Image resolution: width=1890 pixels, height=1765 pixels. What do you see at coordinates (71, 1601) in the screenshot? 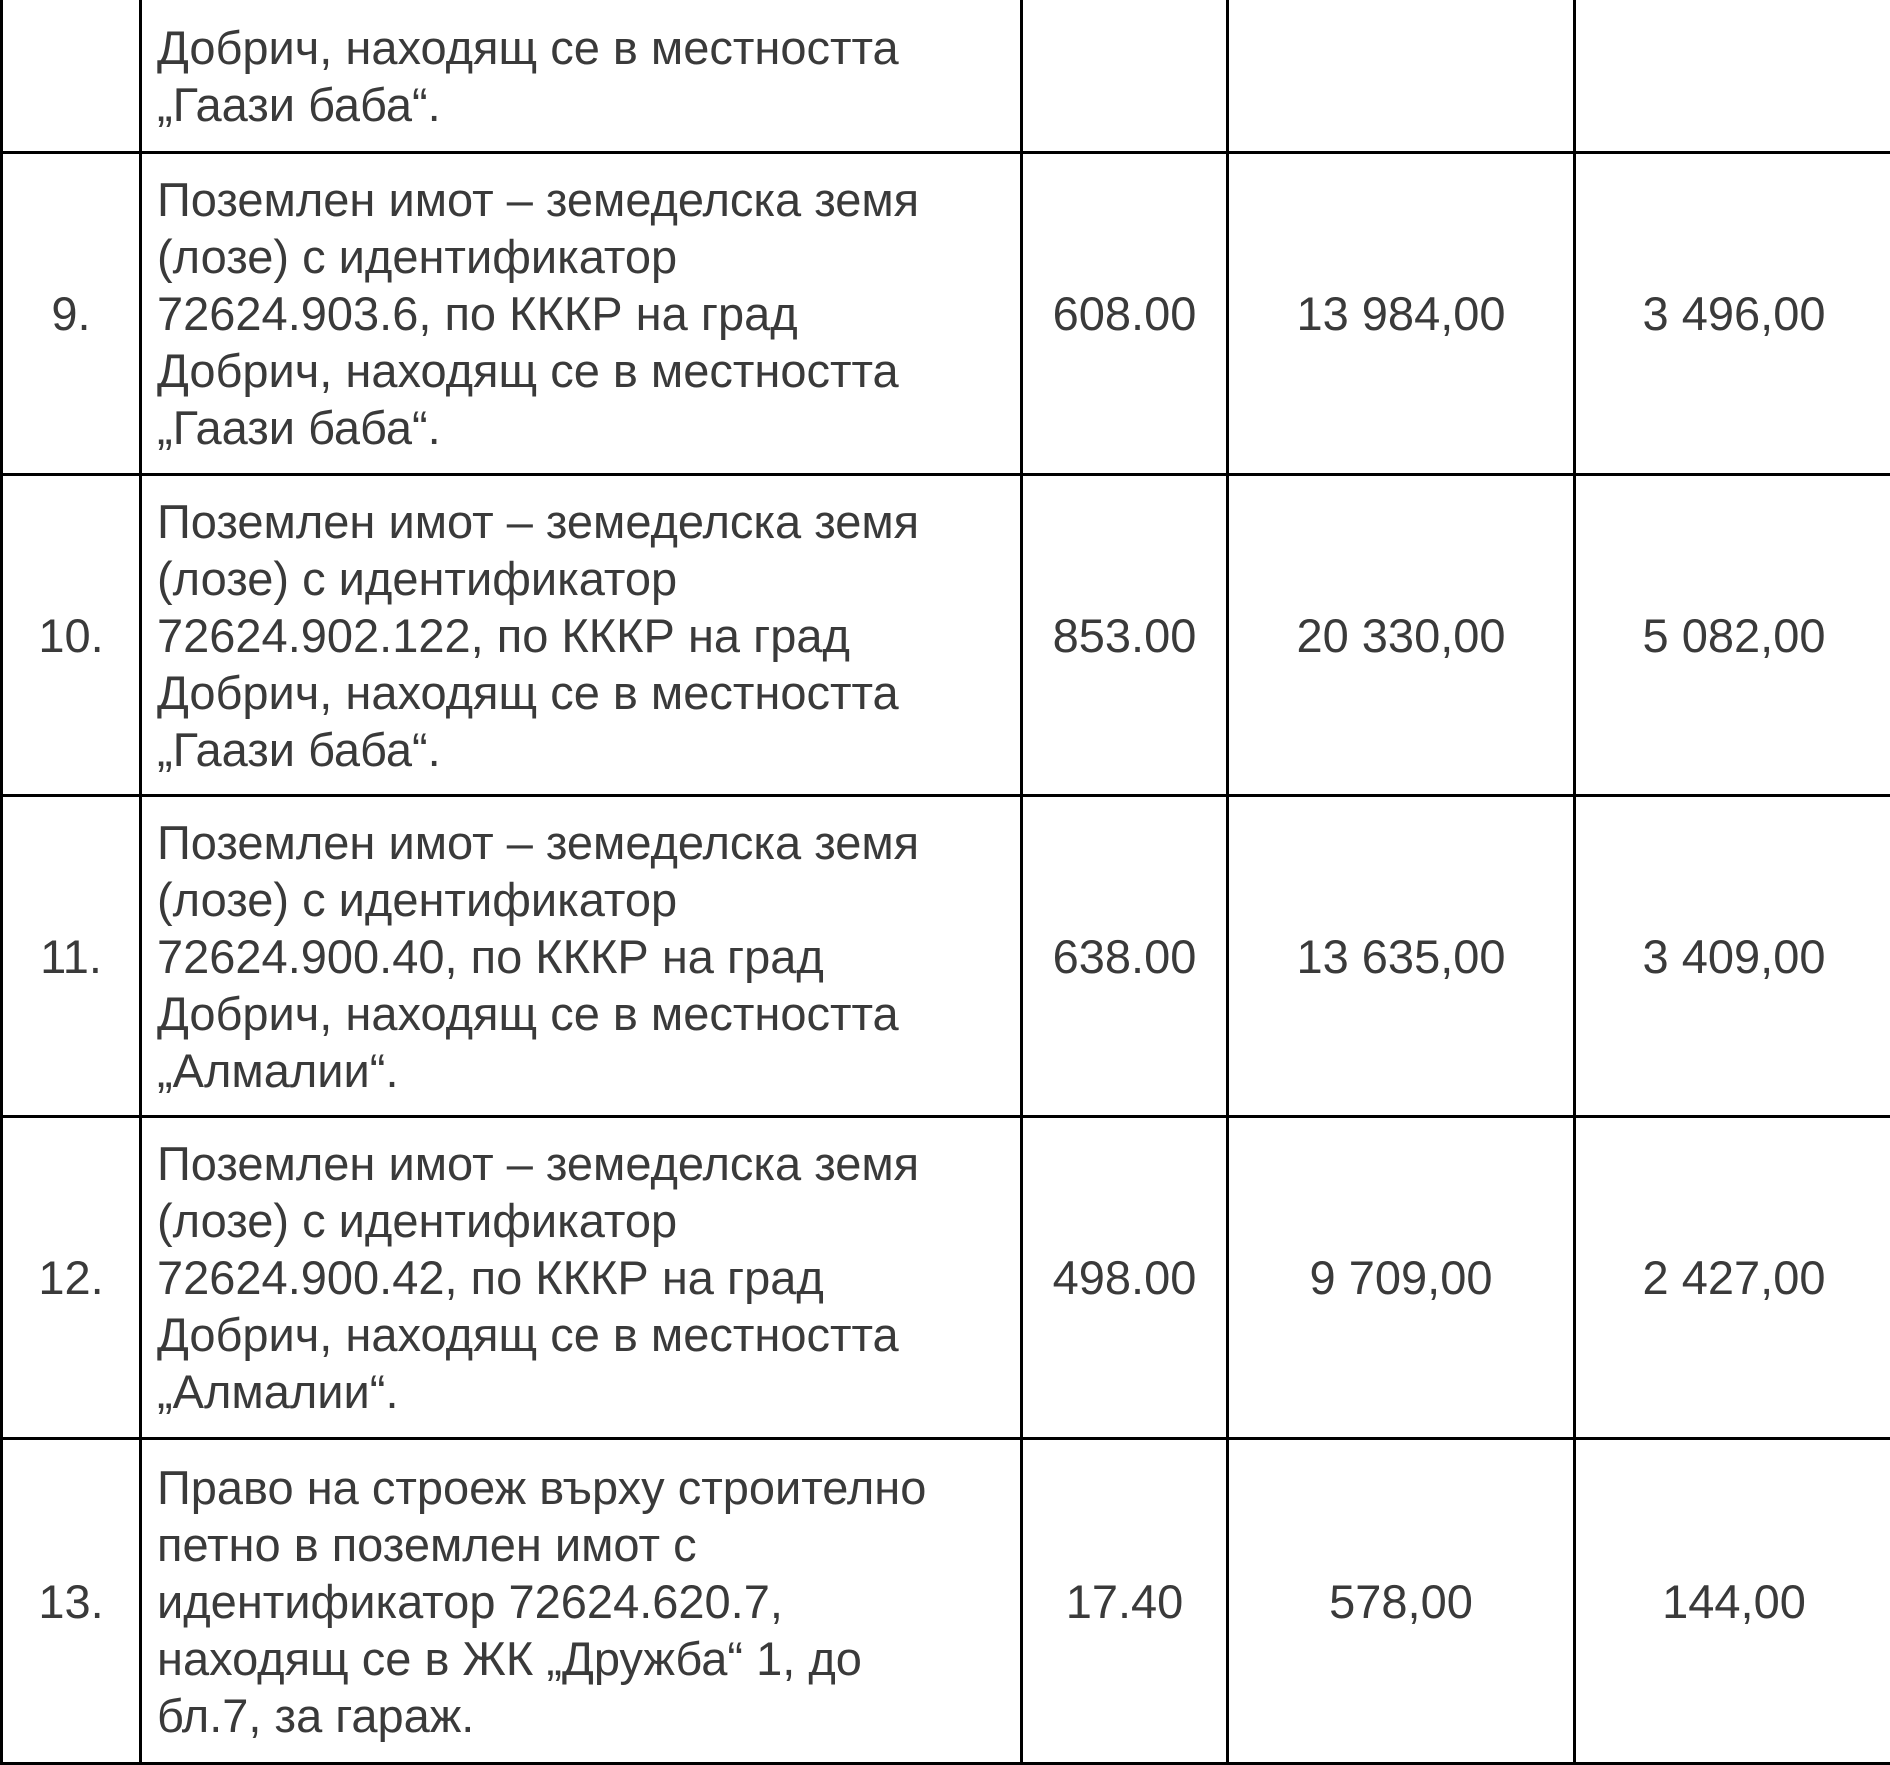
I see `row-number: 13.` at bounding box center [71, 1601].